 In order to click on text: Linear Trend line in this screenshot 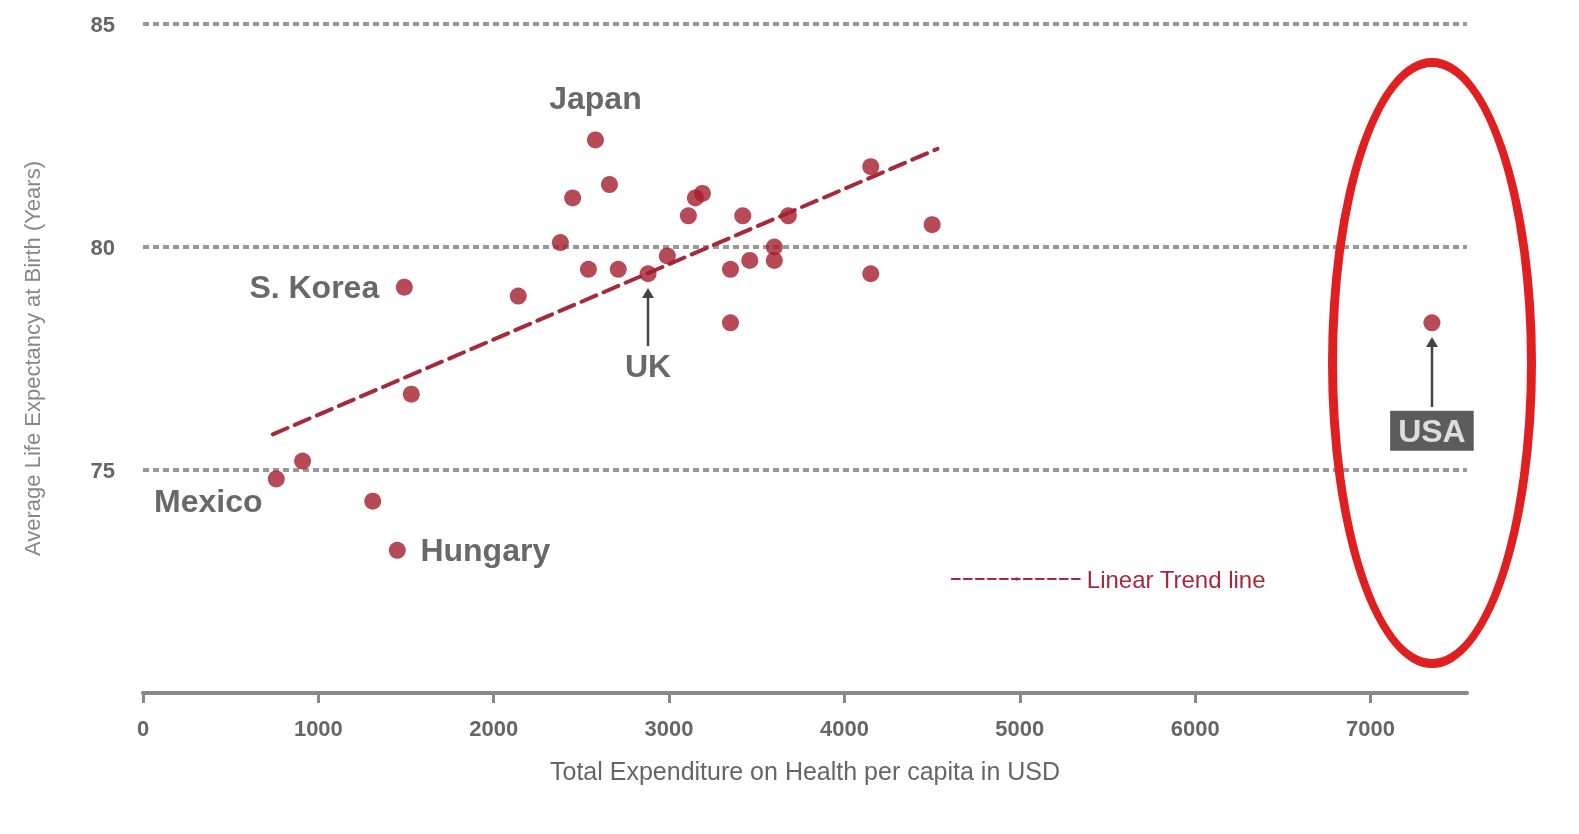, I will do `click(1176, 579)`.